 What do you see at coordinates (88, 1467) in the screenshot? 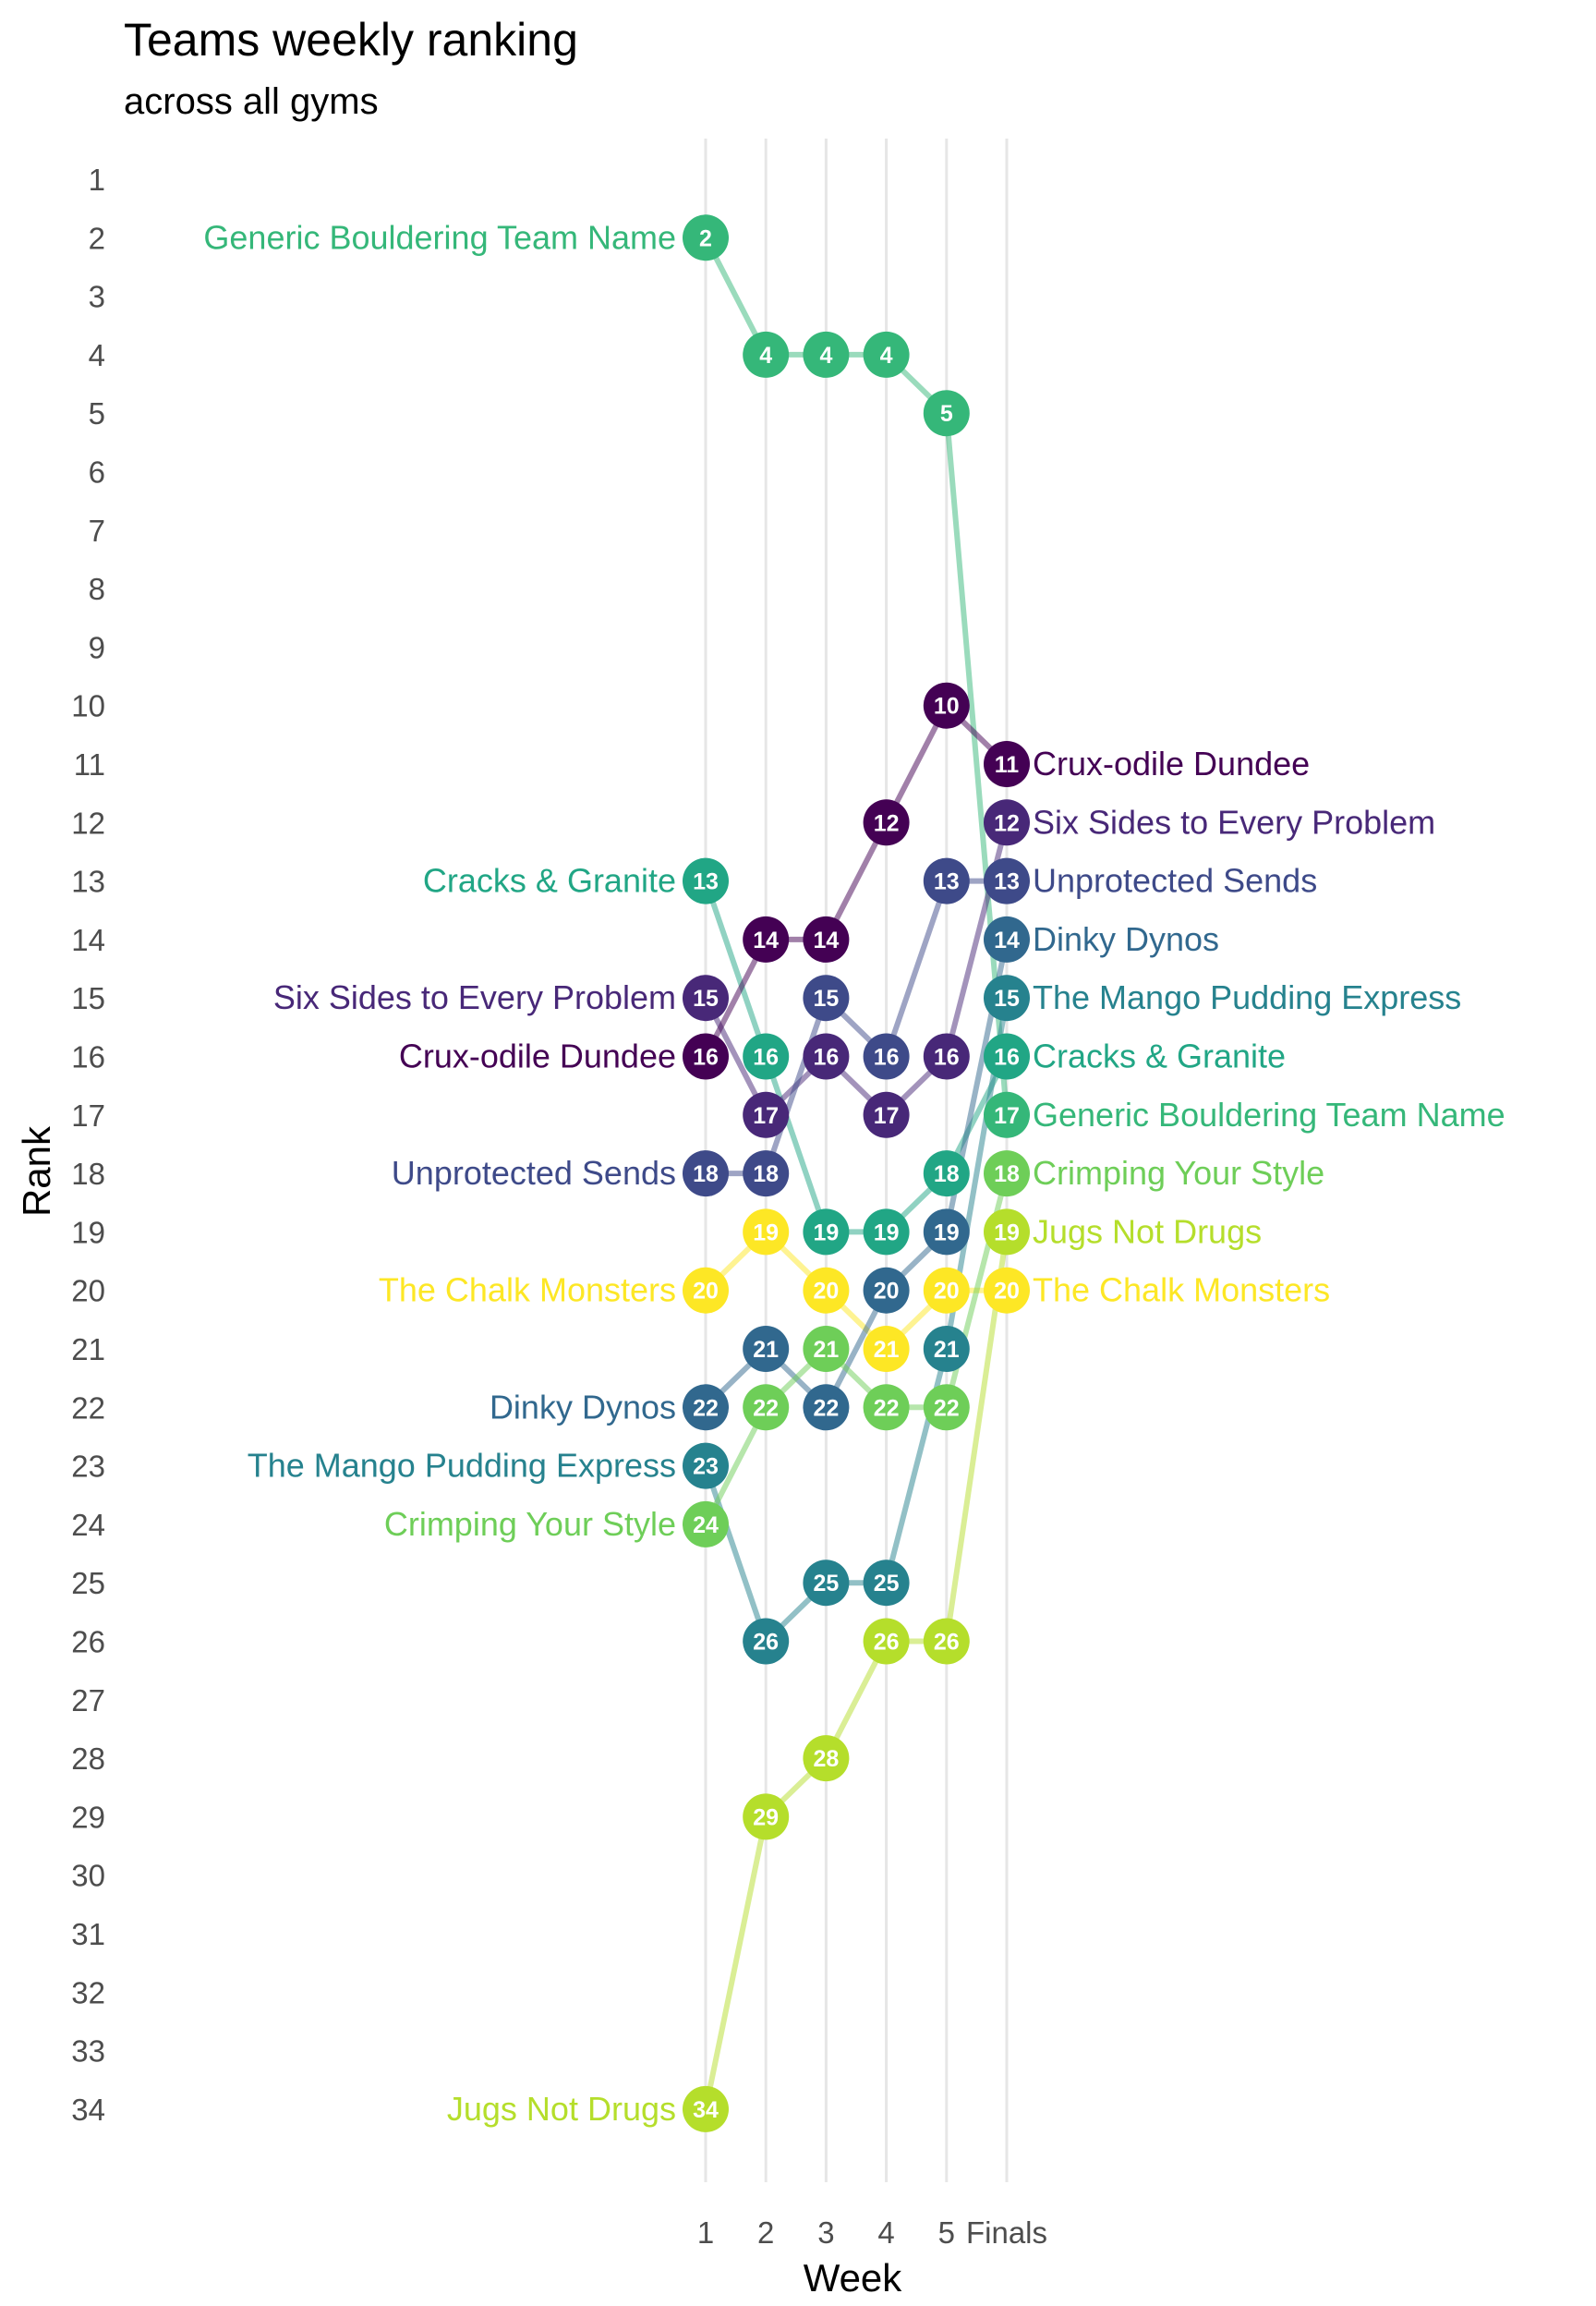
I see `y-tick-label: 23` at bounding box center [88, 1467].